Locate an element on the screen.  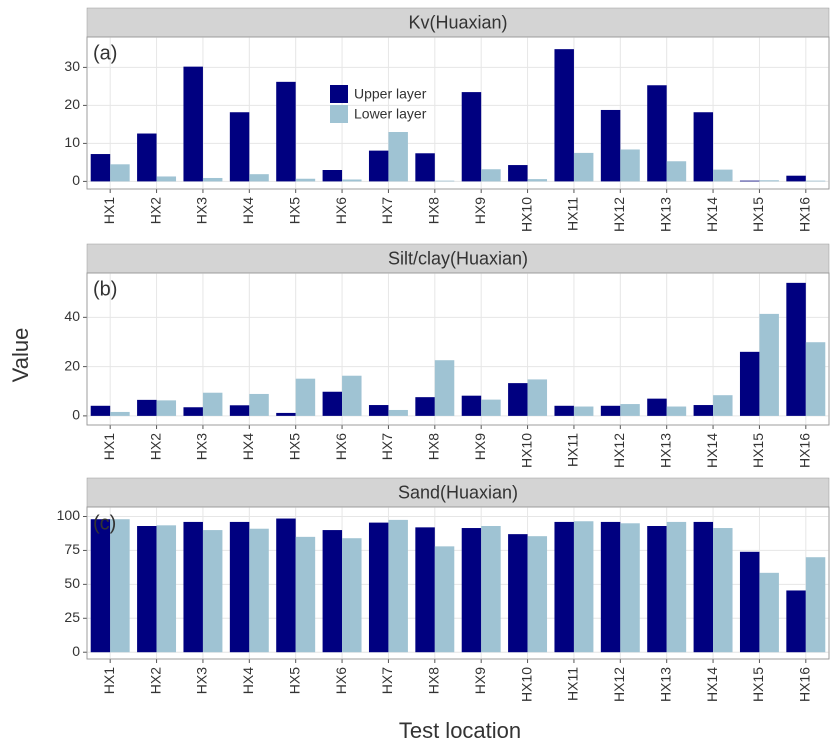
x-tick-label: HX11 is located at coordinates (573, 214).